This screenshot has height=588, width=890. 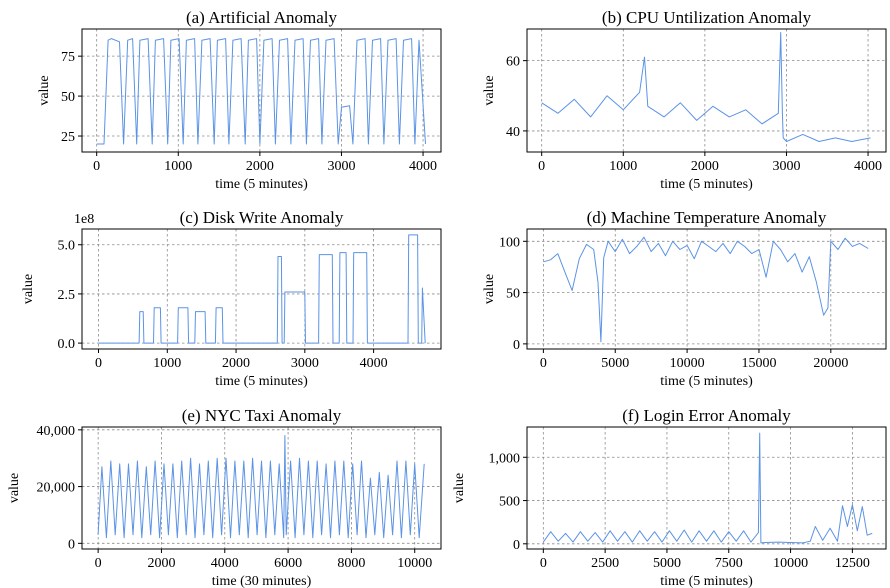 I want to click on chart-title: (d) Machine Temperature Anomaly, so click(x=707, y=217).